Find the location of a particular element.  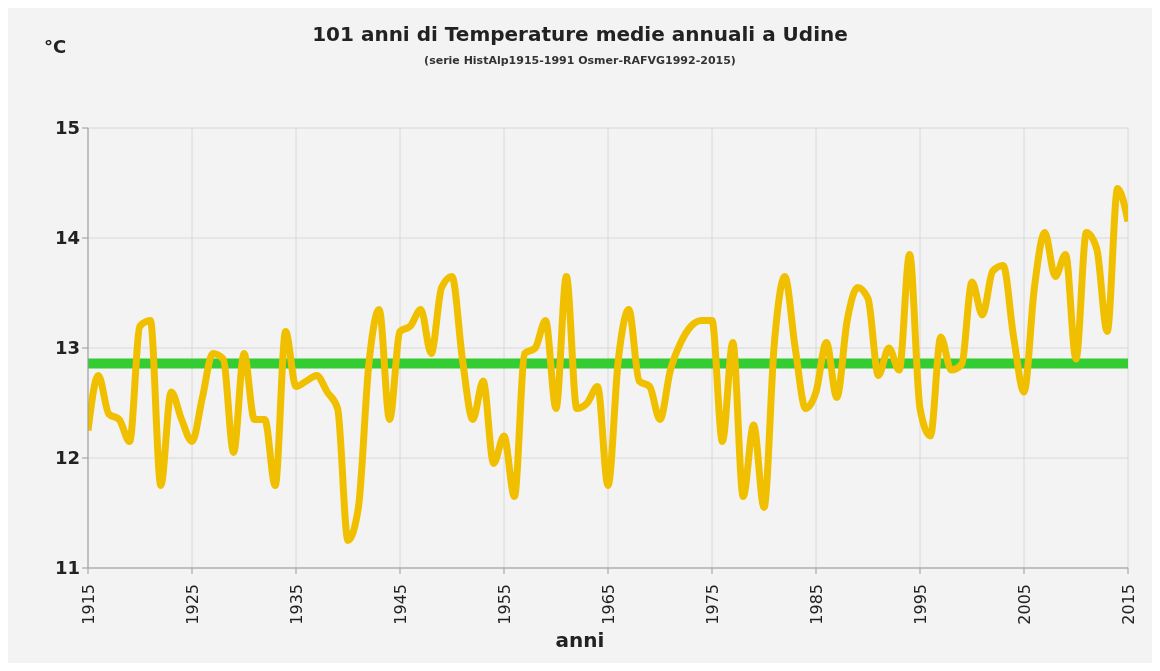

x-tick-label: 1915 is located at coordinates (88, 604).